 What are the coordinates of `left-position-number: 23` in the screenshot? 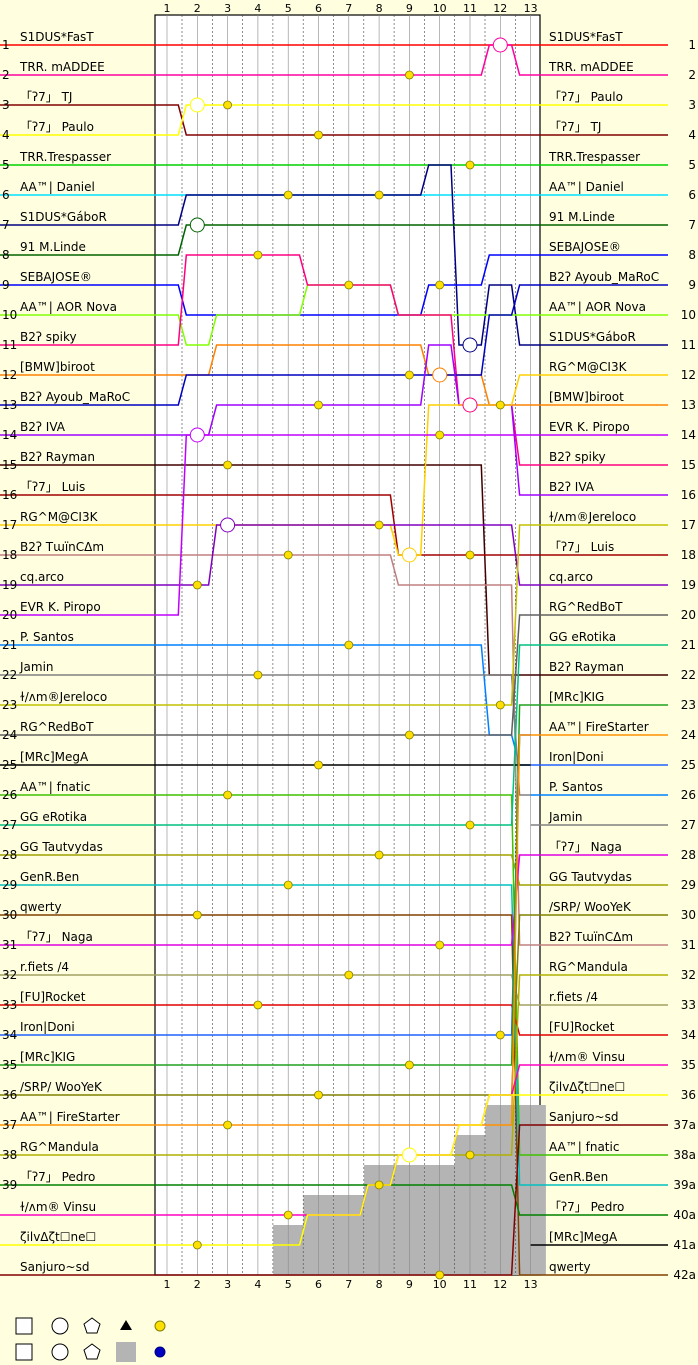 It's located at (9, 705).